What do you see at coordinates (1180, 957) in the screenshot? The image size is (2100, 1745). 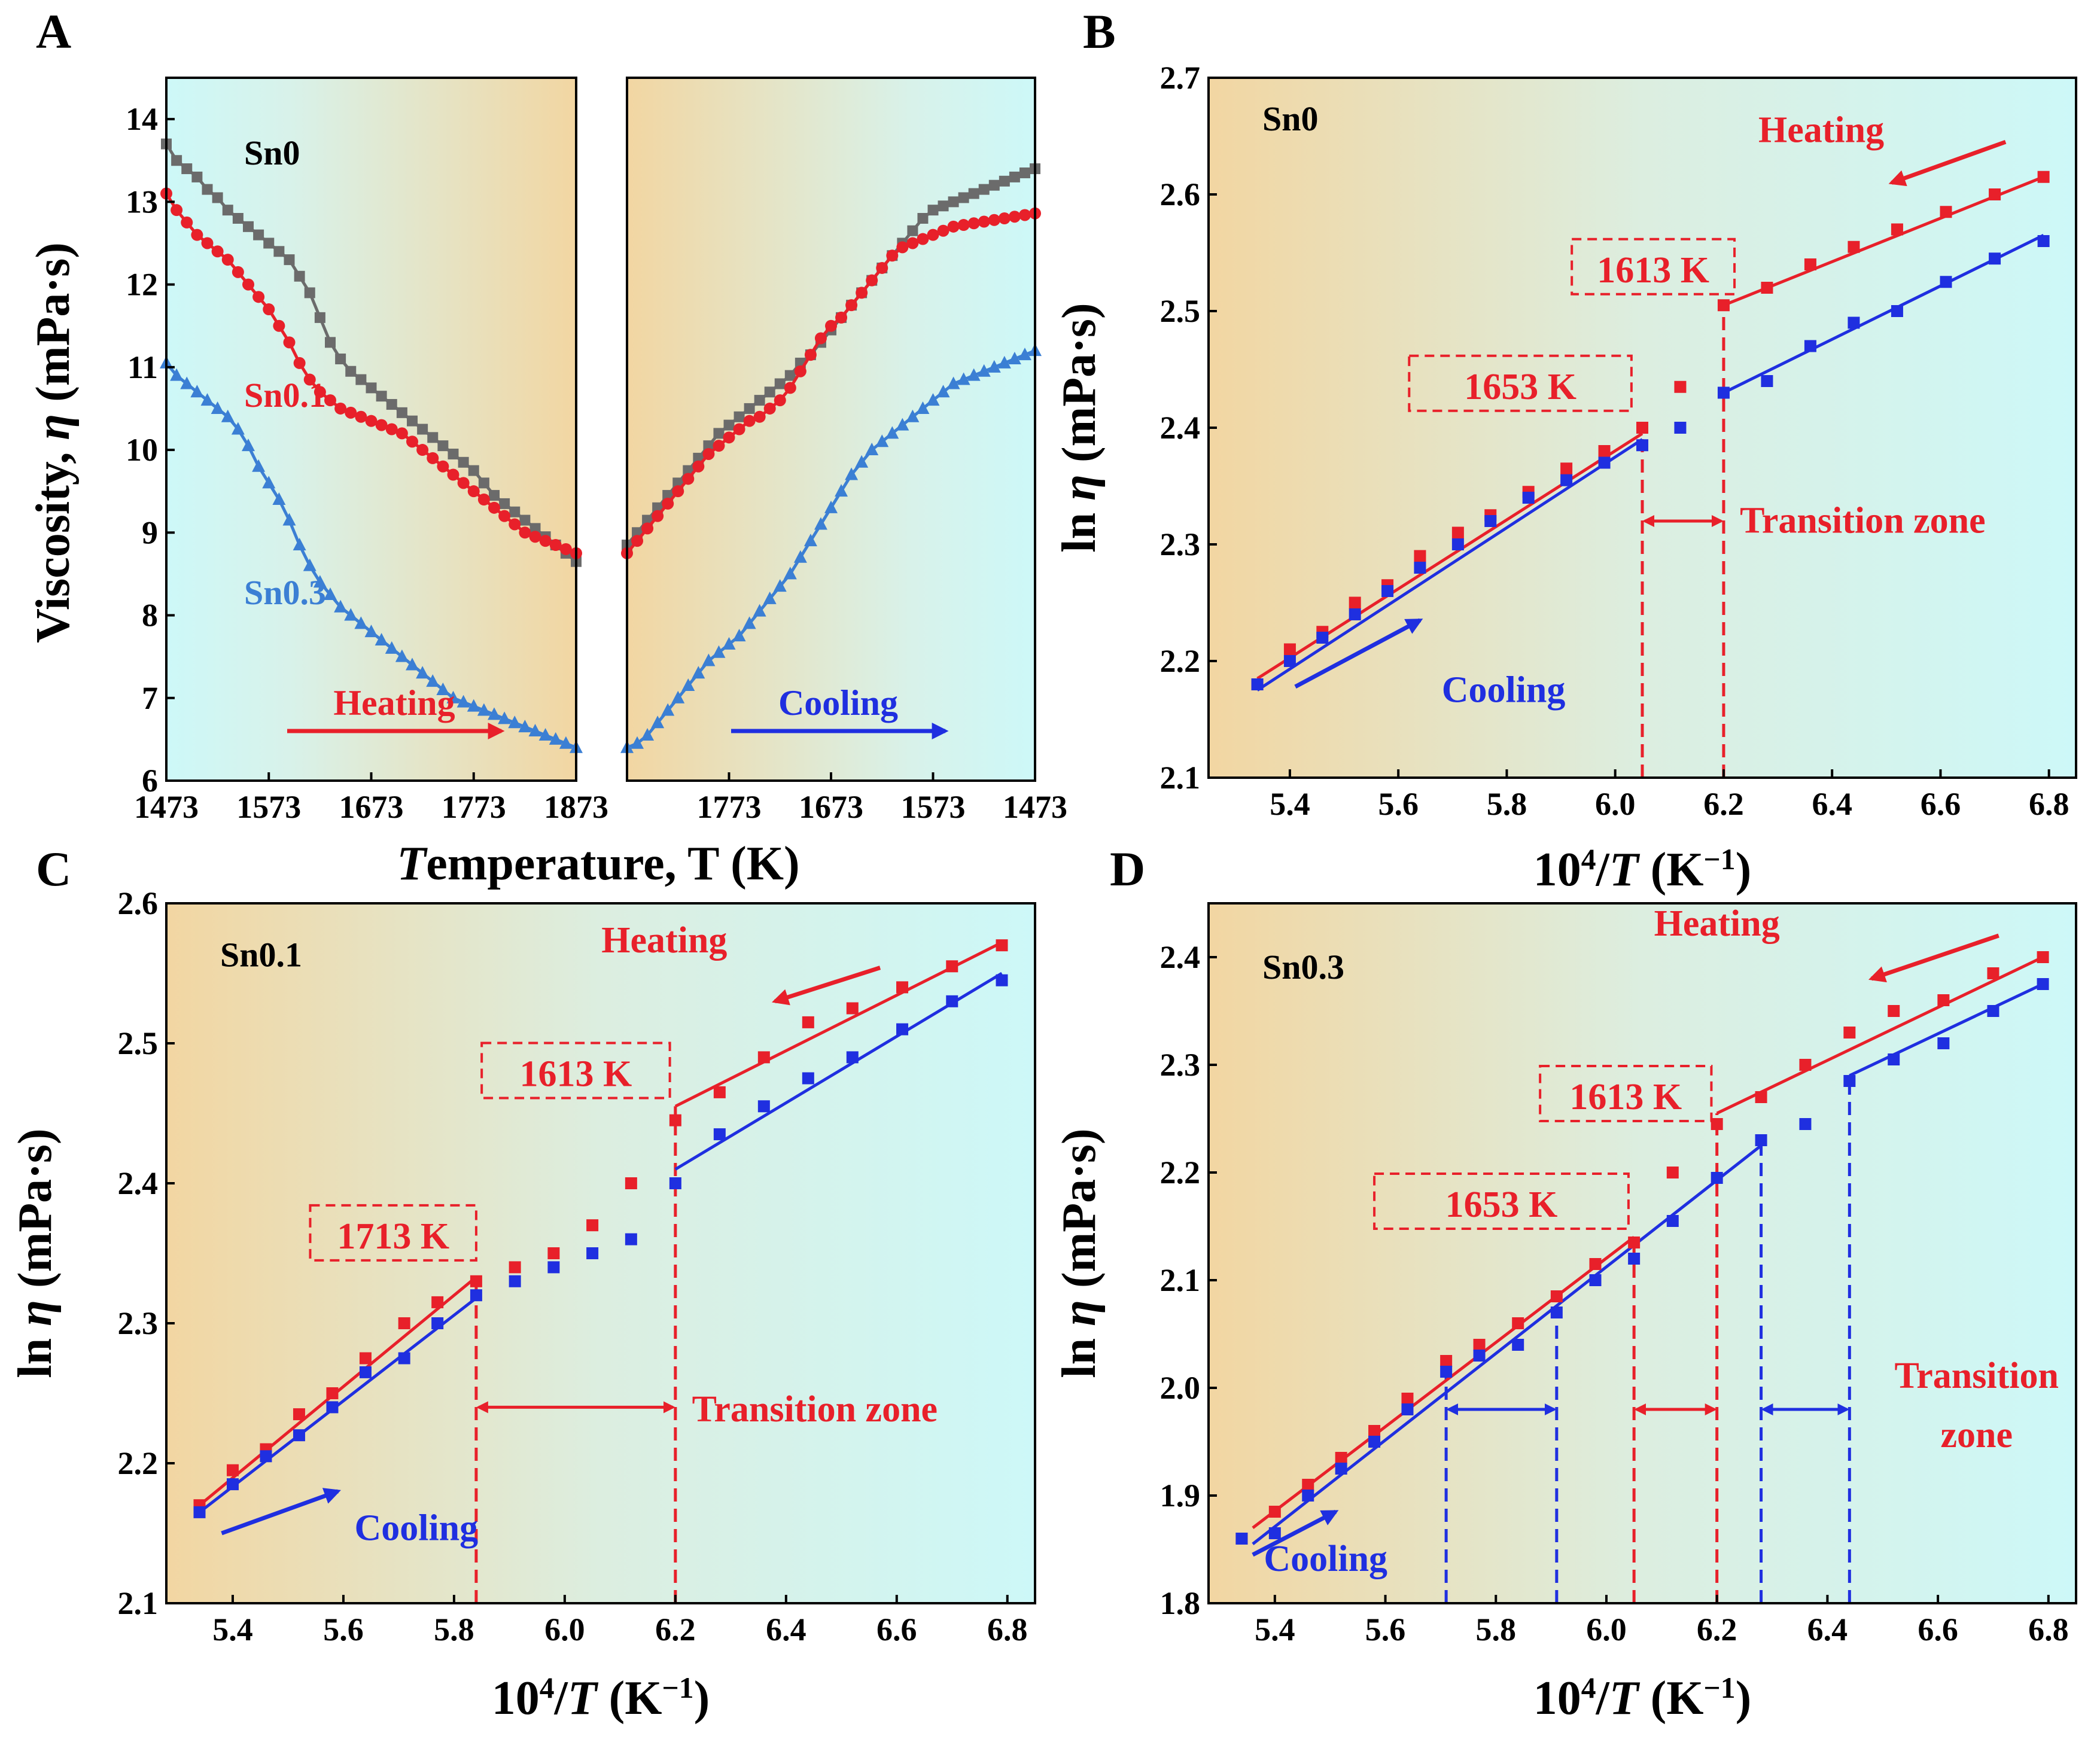 I see `panel-d-ytick-label-6: 2.4` at bounding box center [1180, 957].